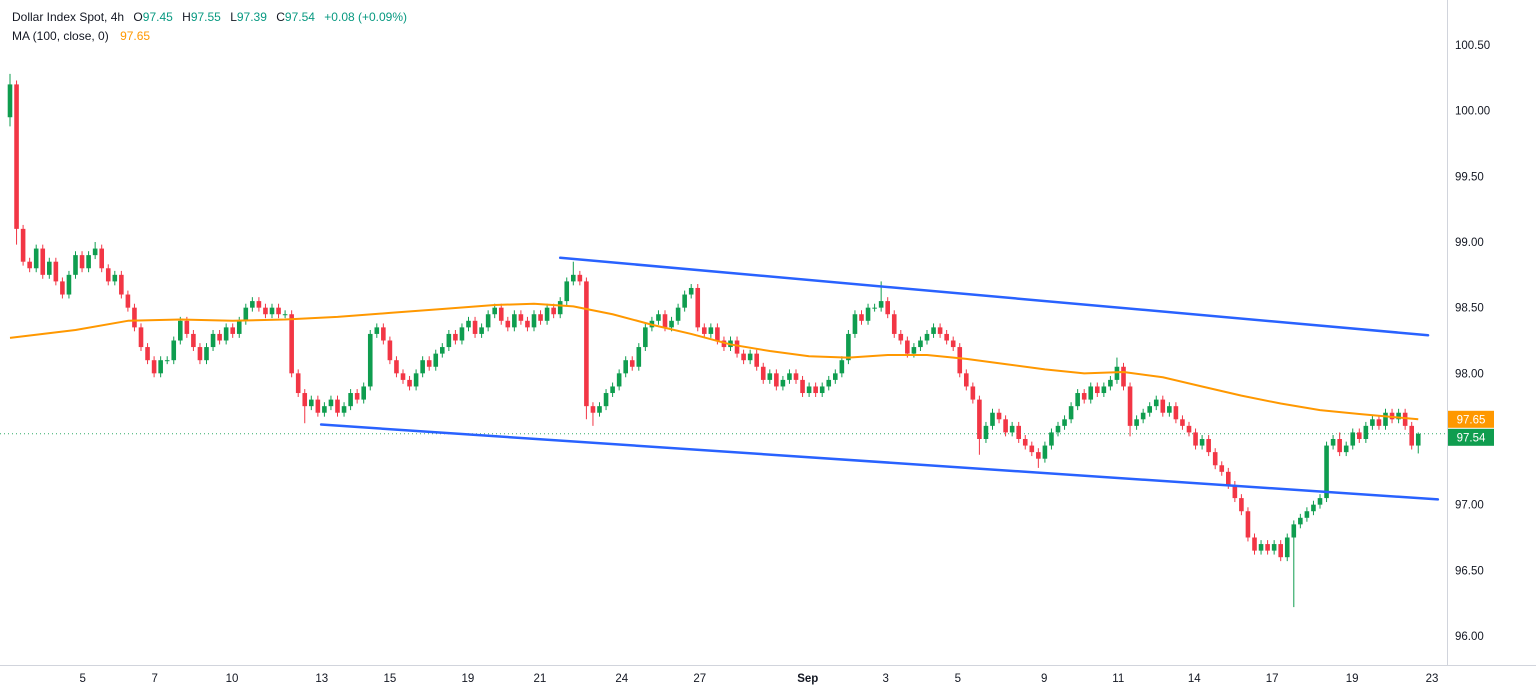  I want to click on svg-text: 97.00, so click(1469, 506).